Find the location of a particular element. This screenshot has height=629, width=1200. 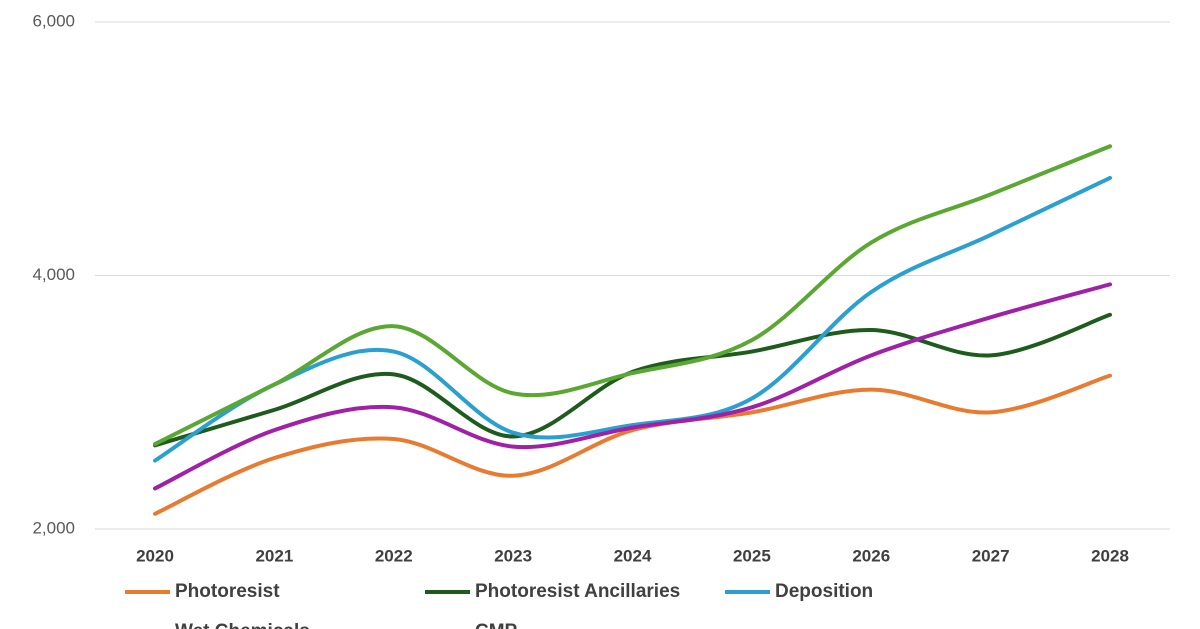

legend-label: Photoresist Ancillaries is located at coordinates (577, 591).